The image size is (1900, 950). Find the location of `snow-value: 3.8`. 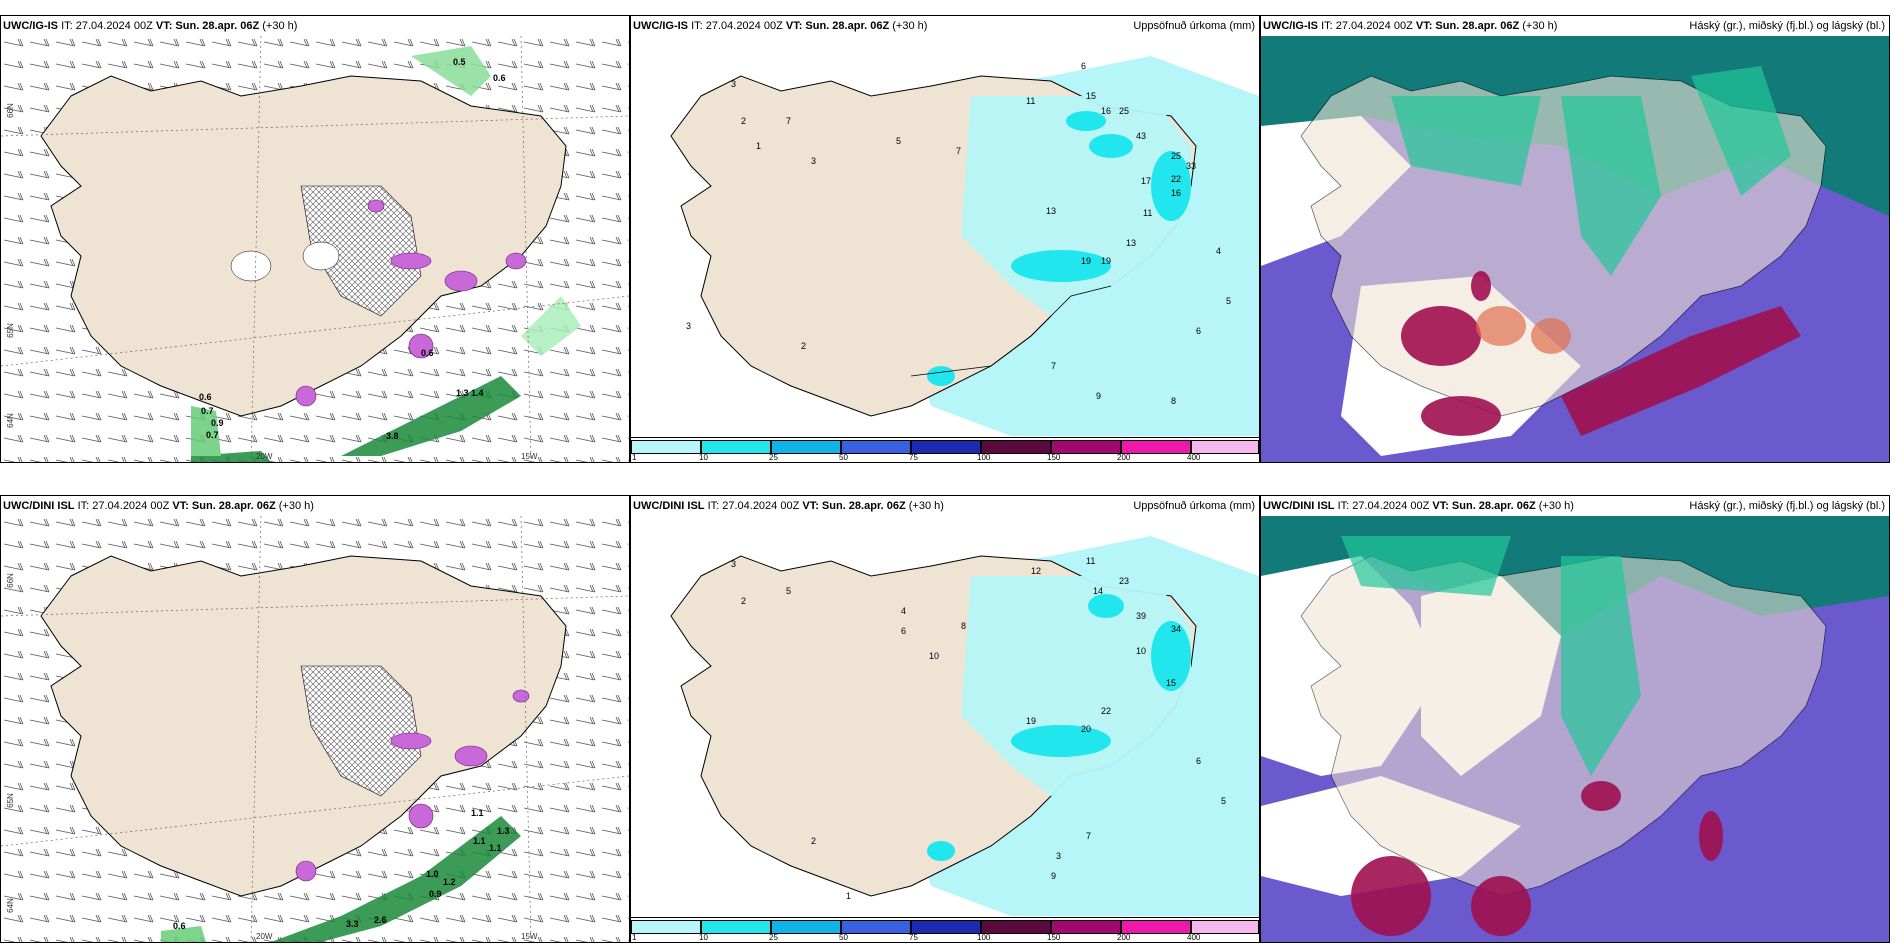

snow-value: 3.8 is located at coordinates (392, 436).